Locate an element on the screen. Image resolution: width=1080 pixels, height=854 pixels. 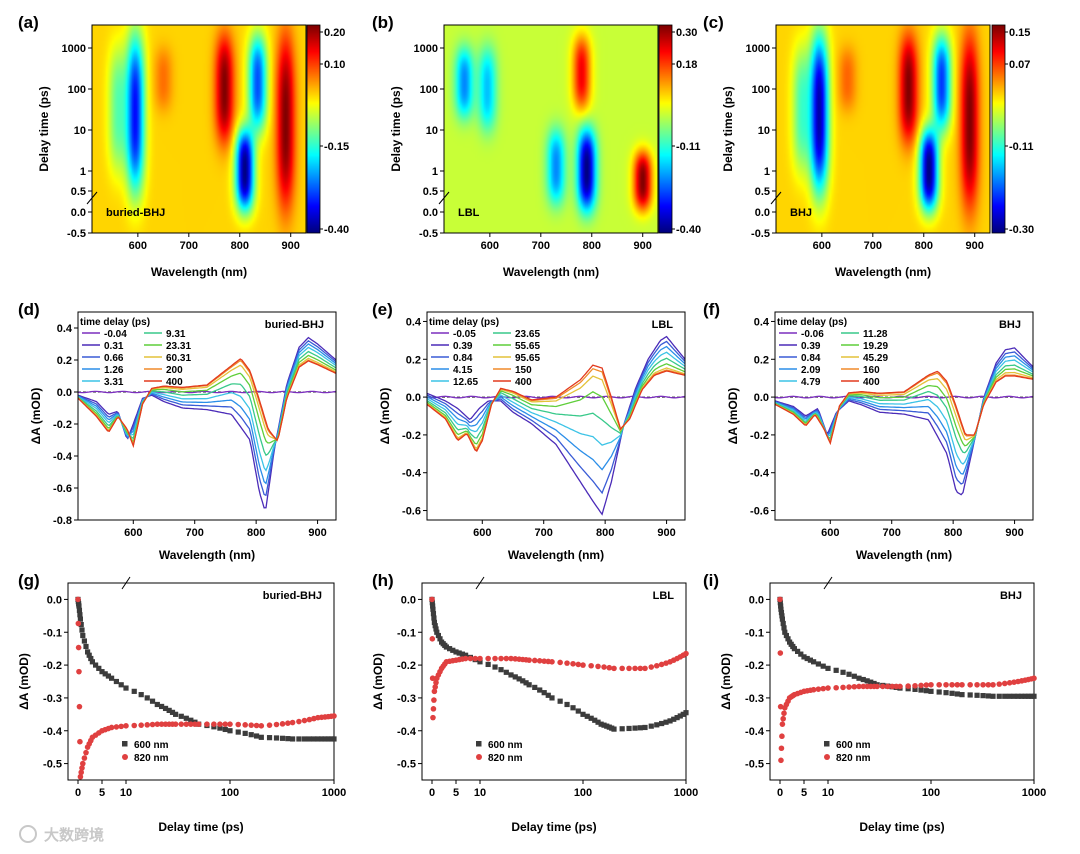
y-tick-label: 0.0 is located at coordinates (762, 213).